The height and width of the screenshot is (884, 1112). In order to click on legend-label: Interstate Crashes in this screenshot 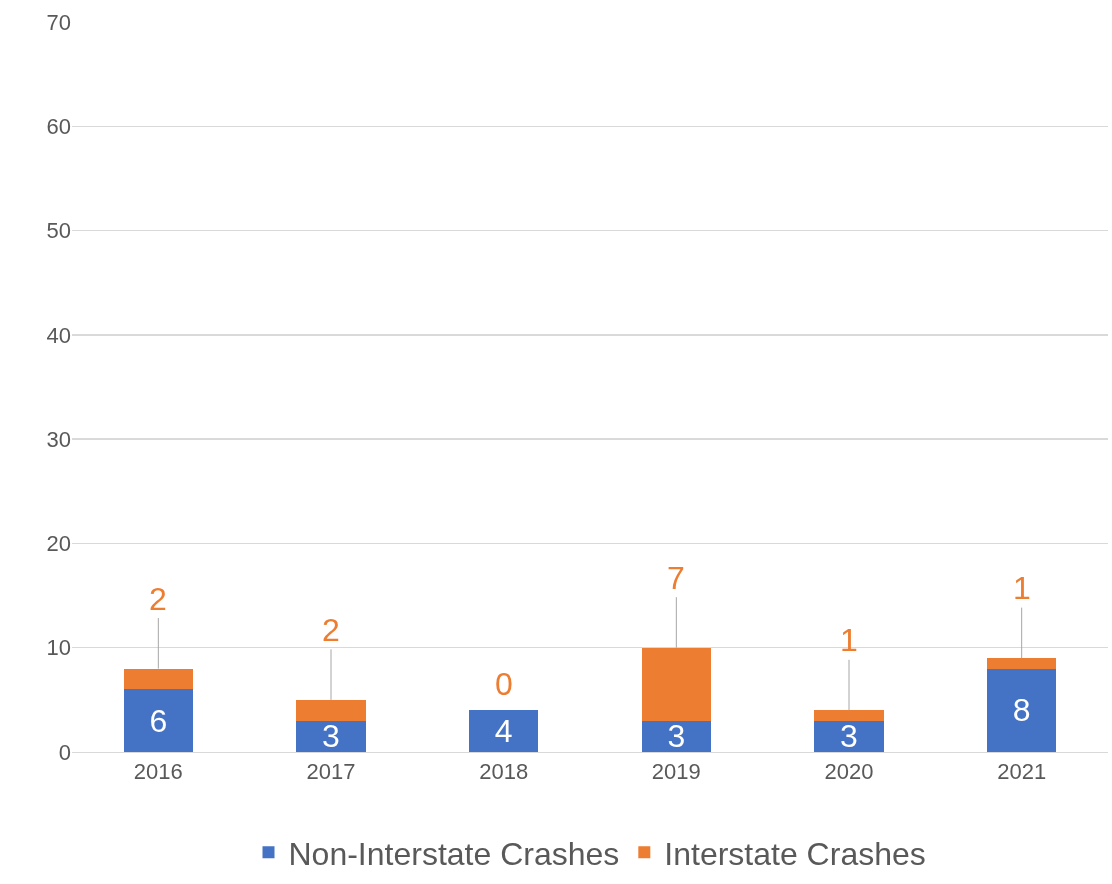, I will do `click(795, 853)`.